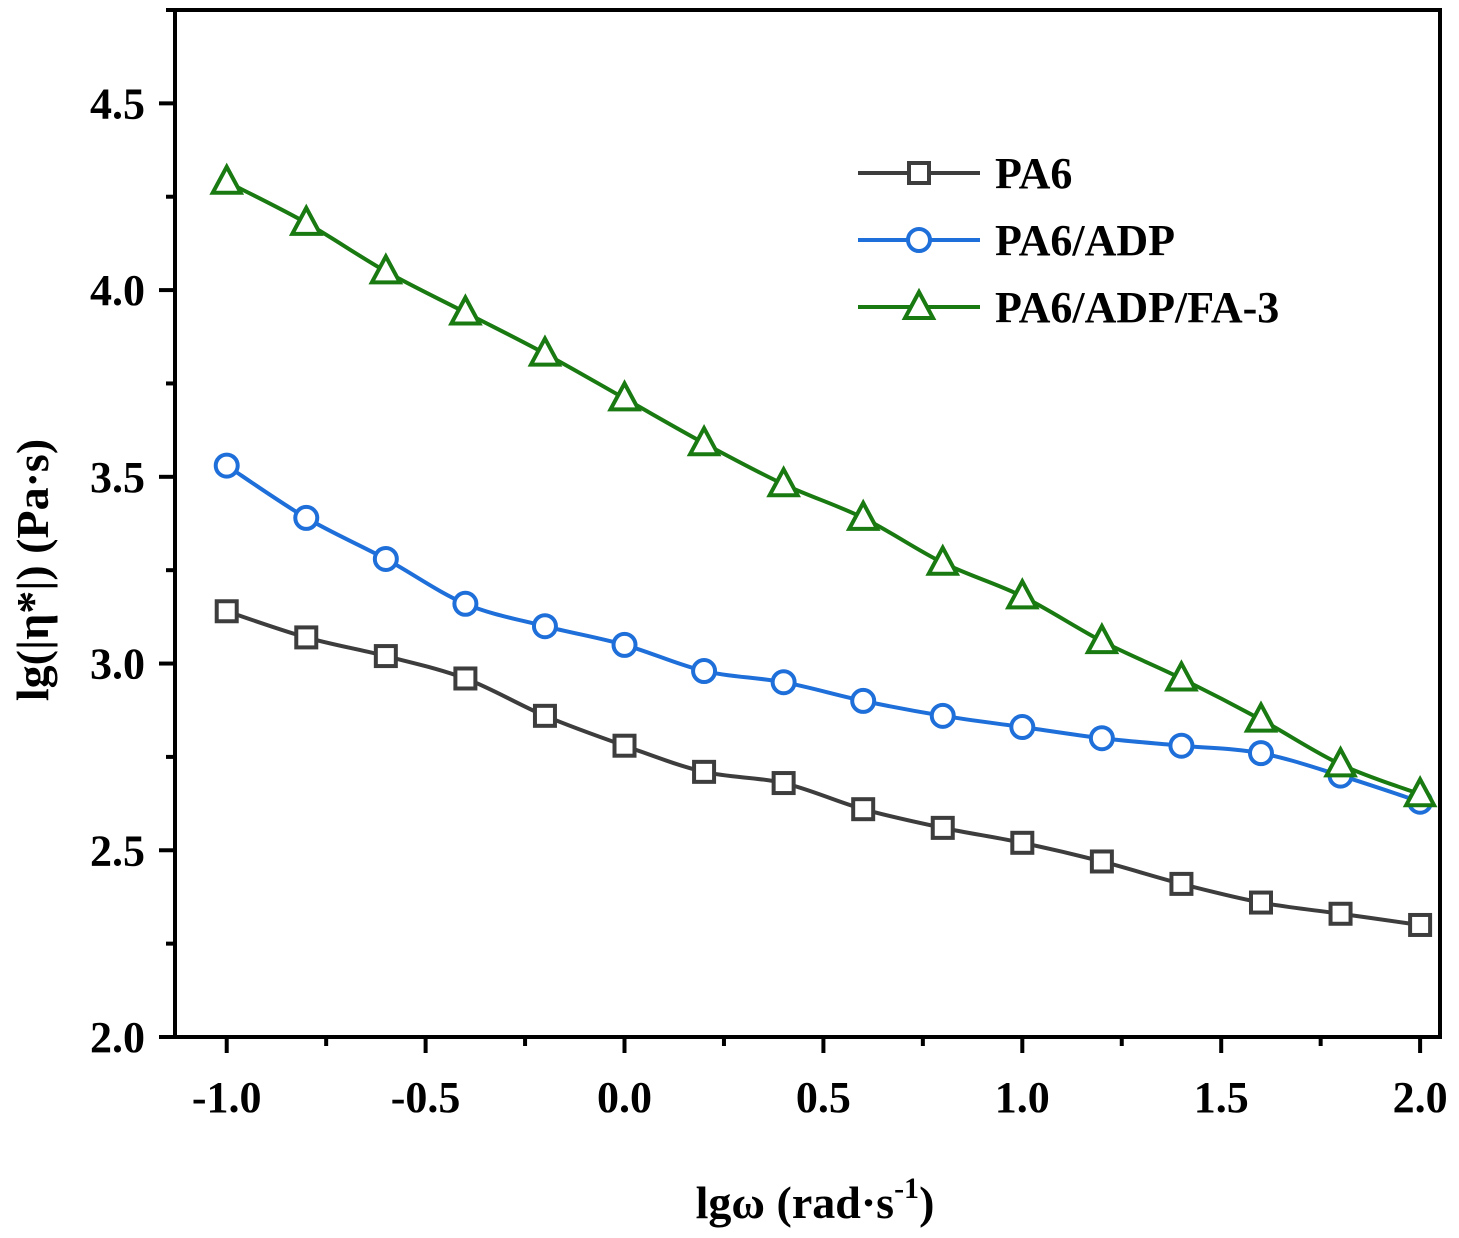 Image resolution: width=1459 pixels, height=1238 pixels. I want to click on y-tick-label: 3.5, so click(117, 477).